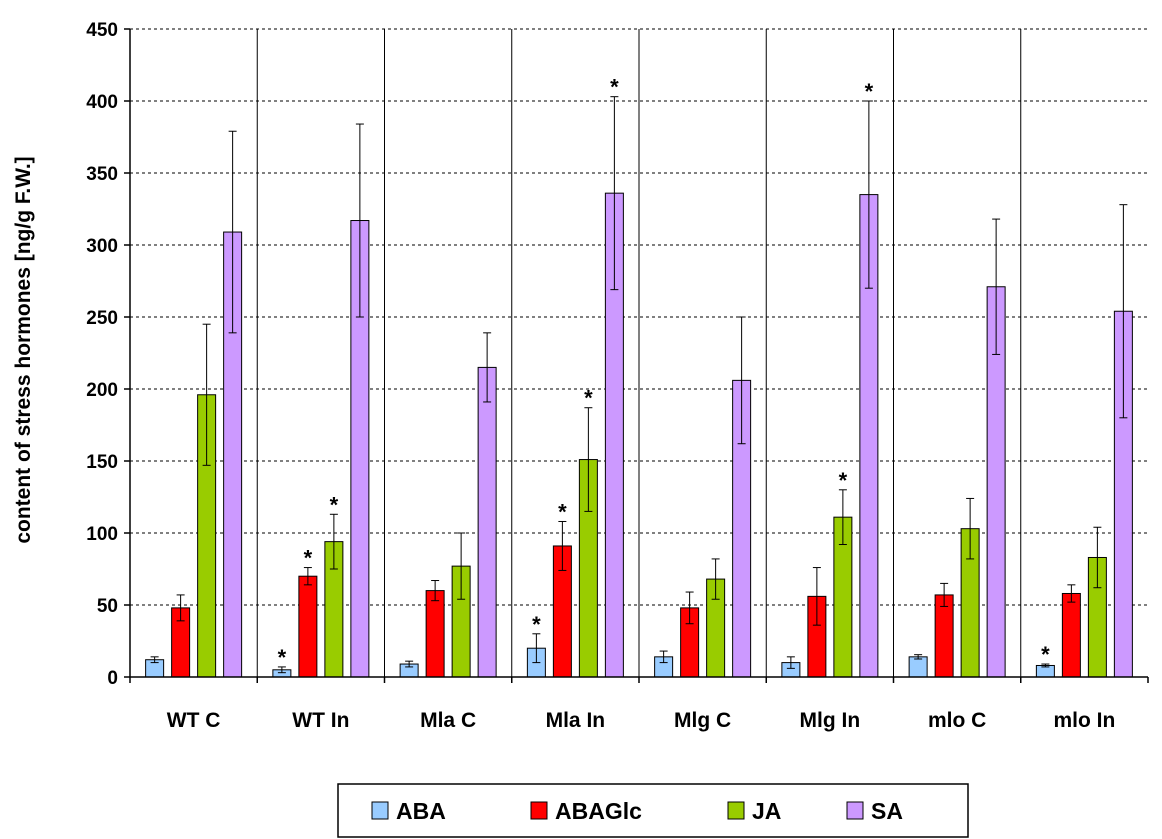 Image resolution: width=1162 pixels, height=839 pixels. What do you see at coordinates (830, 720) in the screenshot?
I see `category-label: Mlg In` at bounding box center [830, 720].